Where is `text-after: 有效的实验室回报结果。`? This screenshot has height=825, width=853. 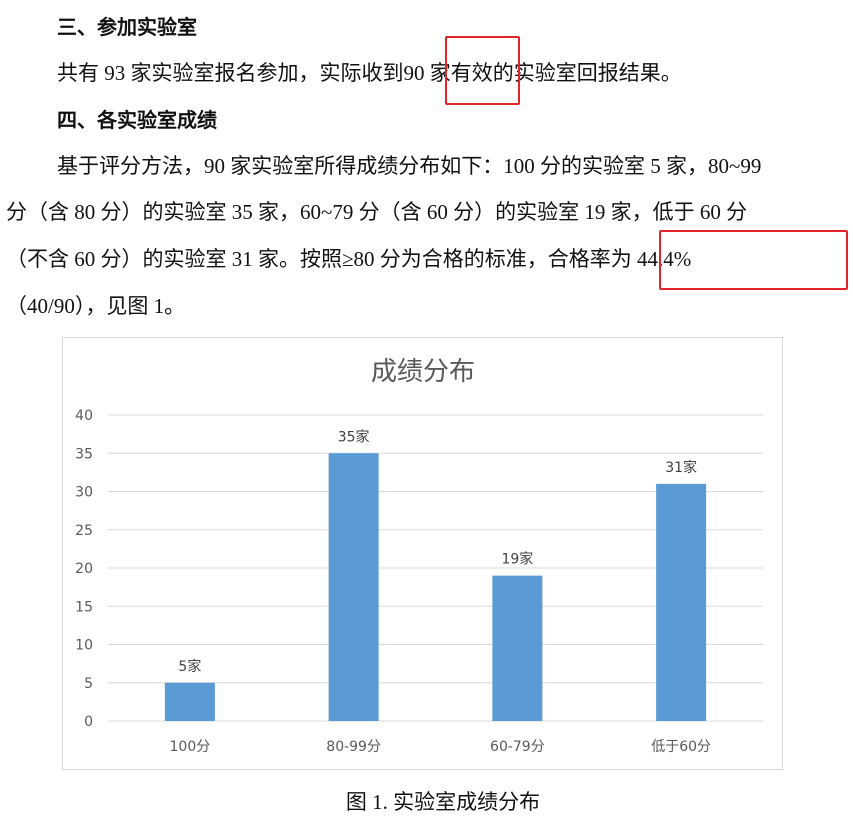 text-after: 有效的实验室回报结果。 is located at coordinates (566, 73).